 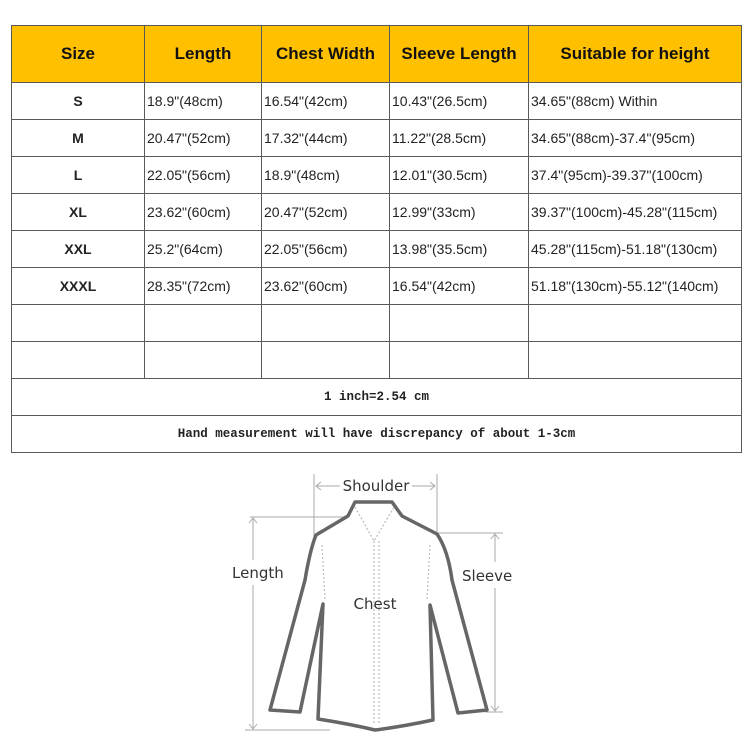 I want to click on table-cell: 51.18"(130cm)-55.12"(140cm), so click(x=635, y=286).